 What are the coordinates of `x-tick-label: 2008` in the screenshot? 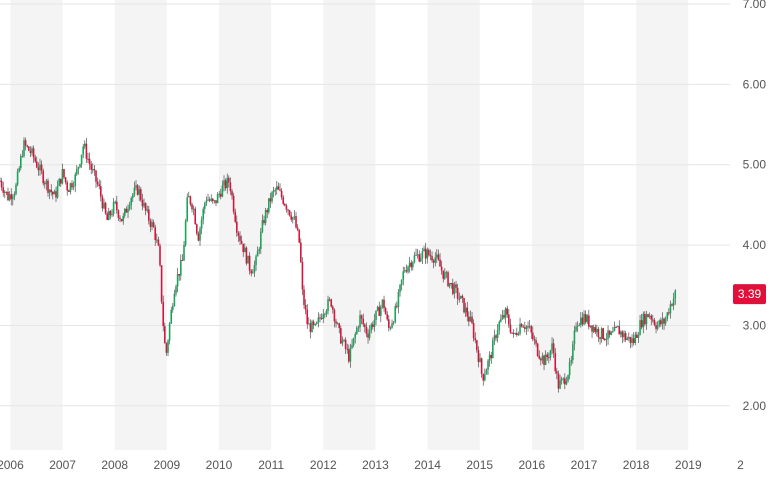 It's located at (114, 465).